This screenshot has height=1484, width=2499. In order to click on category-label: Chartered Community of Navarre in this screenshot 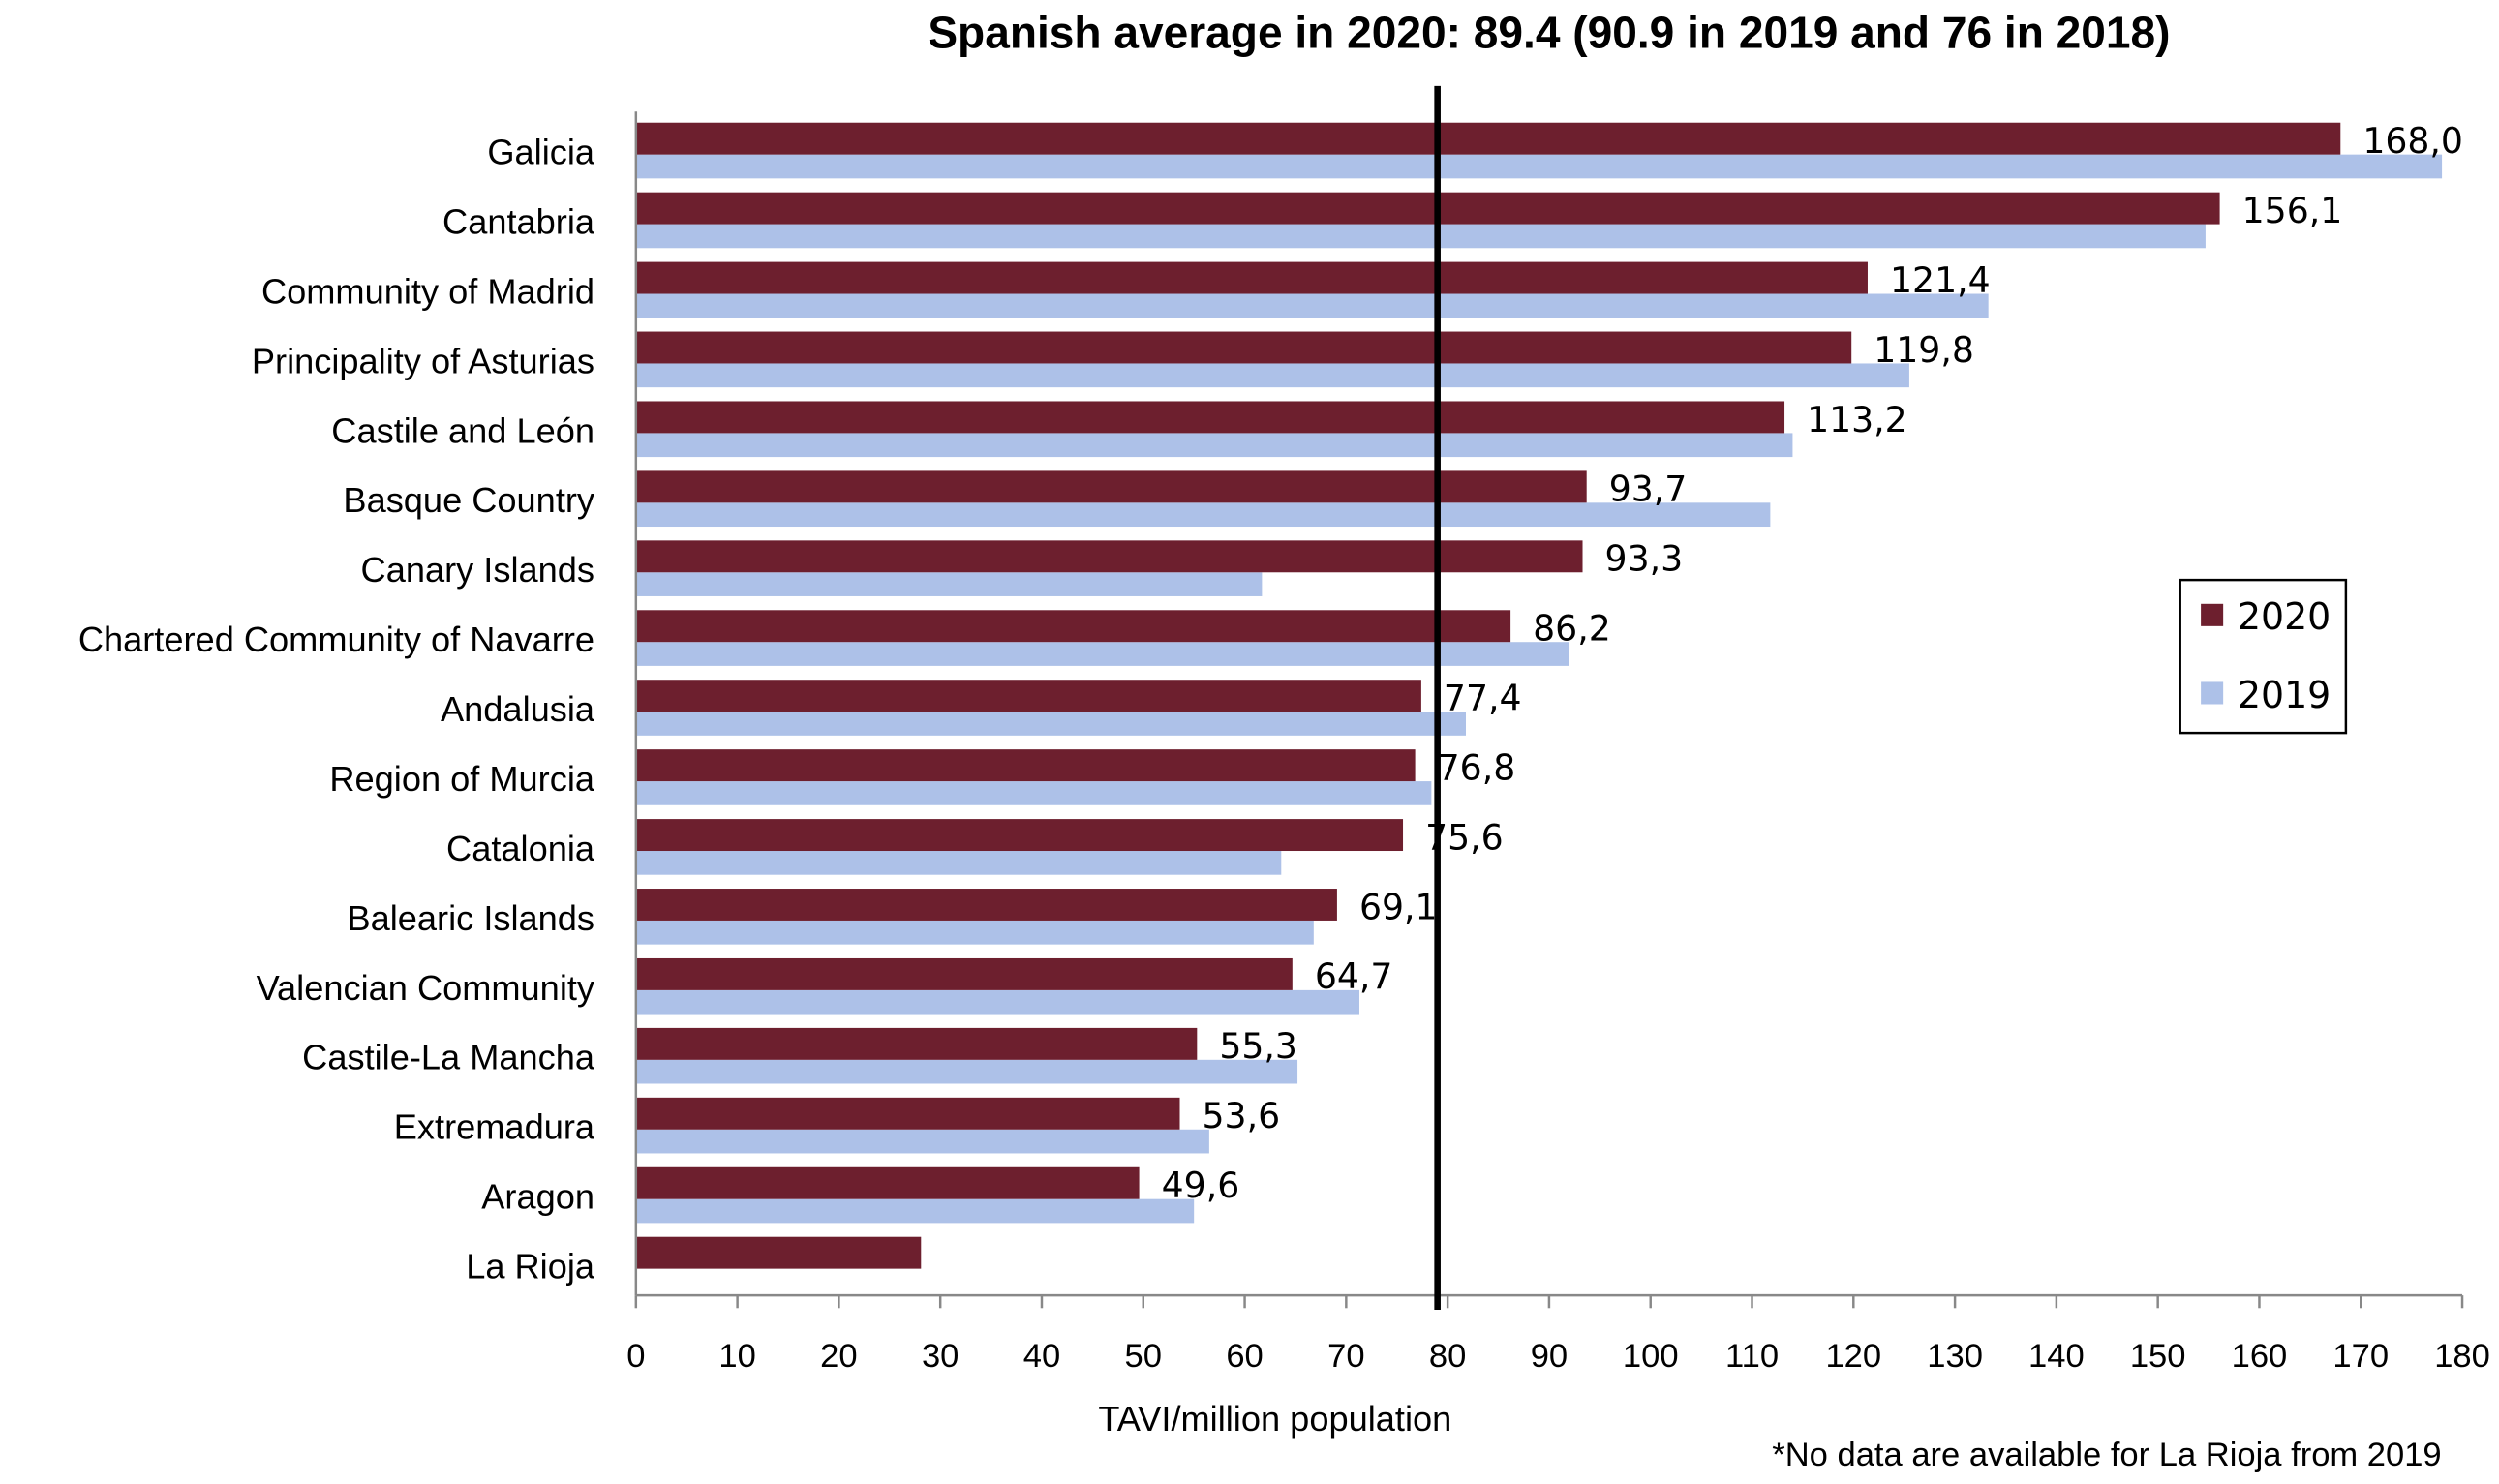, I will do `click(336, 639)`.